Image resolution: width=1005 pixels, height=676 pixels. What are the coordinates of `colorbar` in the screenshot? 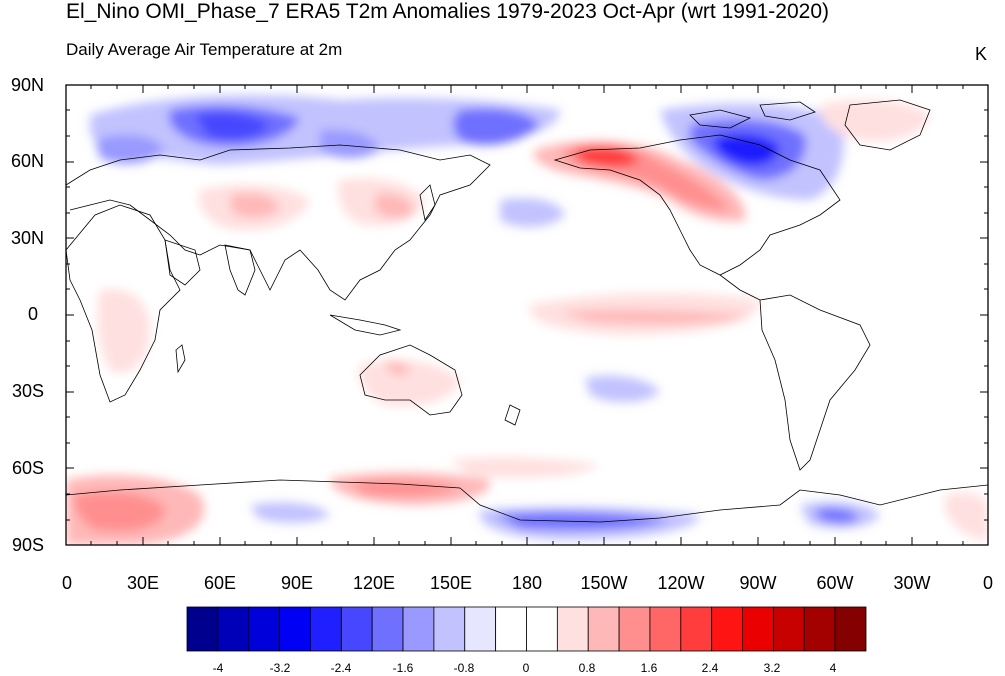 It's located at (526, 629).